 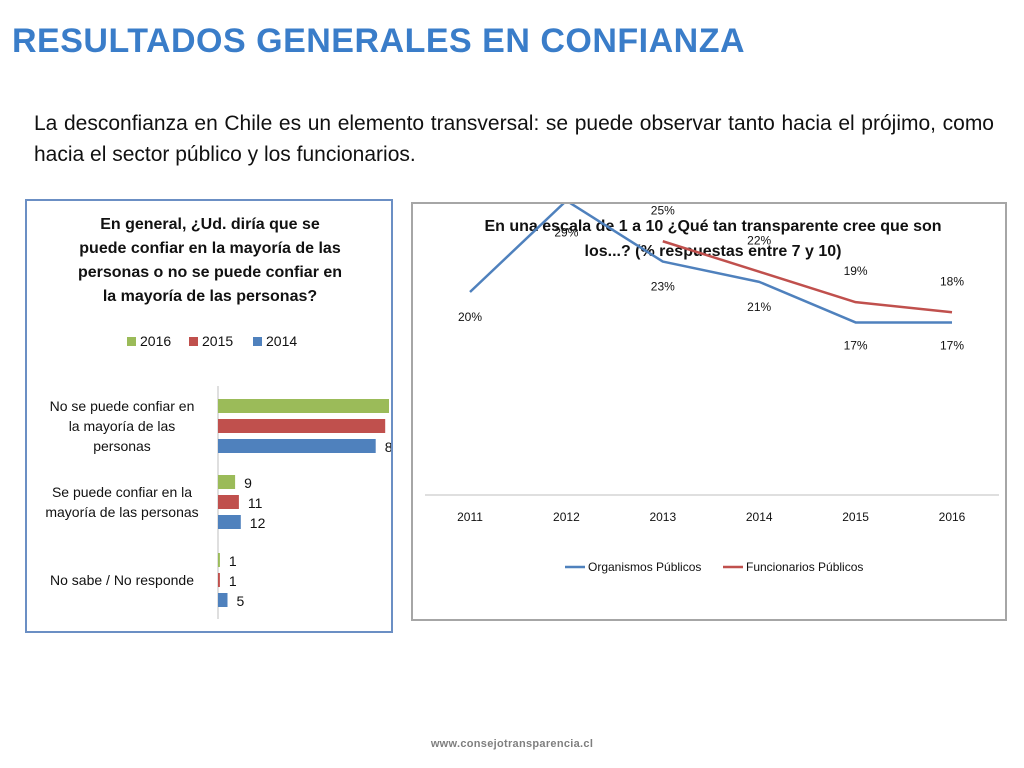 What do you see at coordinates (804, 567) in the screenshot?
I see `legend-label: Funcionarios Públicos` at bounding box center [804, 567].